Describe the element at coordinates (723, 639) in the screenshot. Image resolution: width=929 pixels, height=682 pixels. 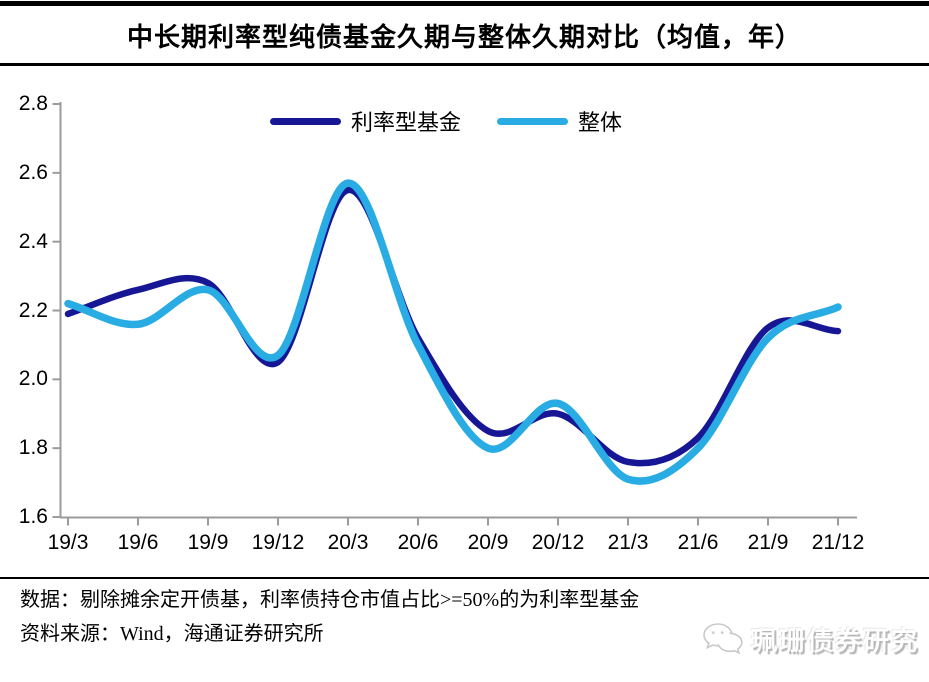
I see `wechat-chat-bubbles-icon` at that location.